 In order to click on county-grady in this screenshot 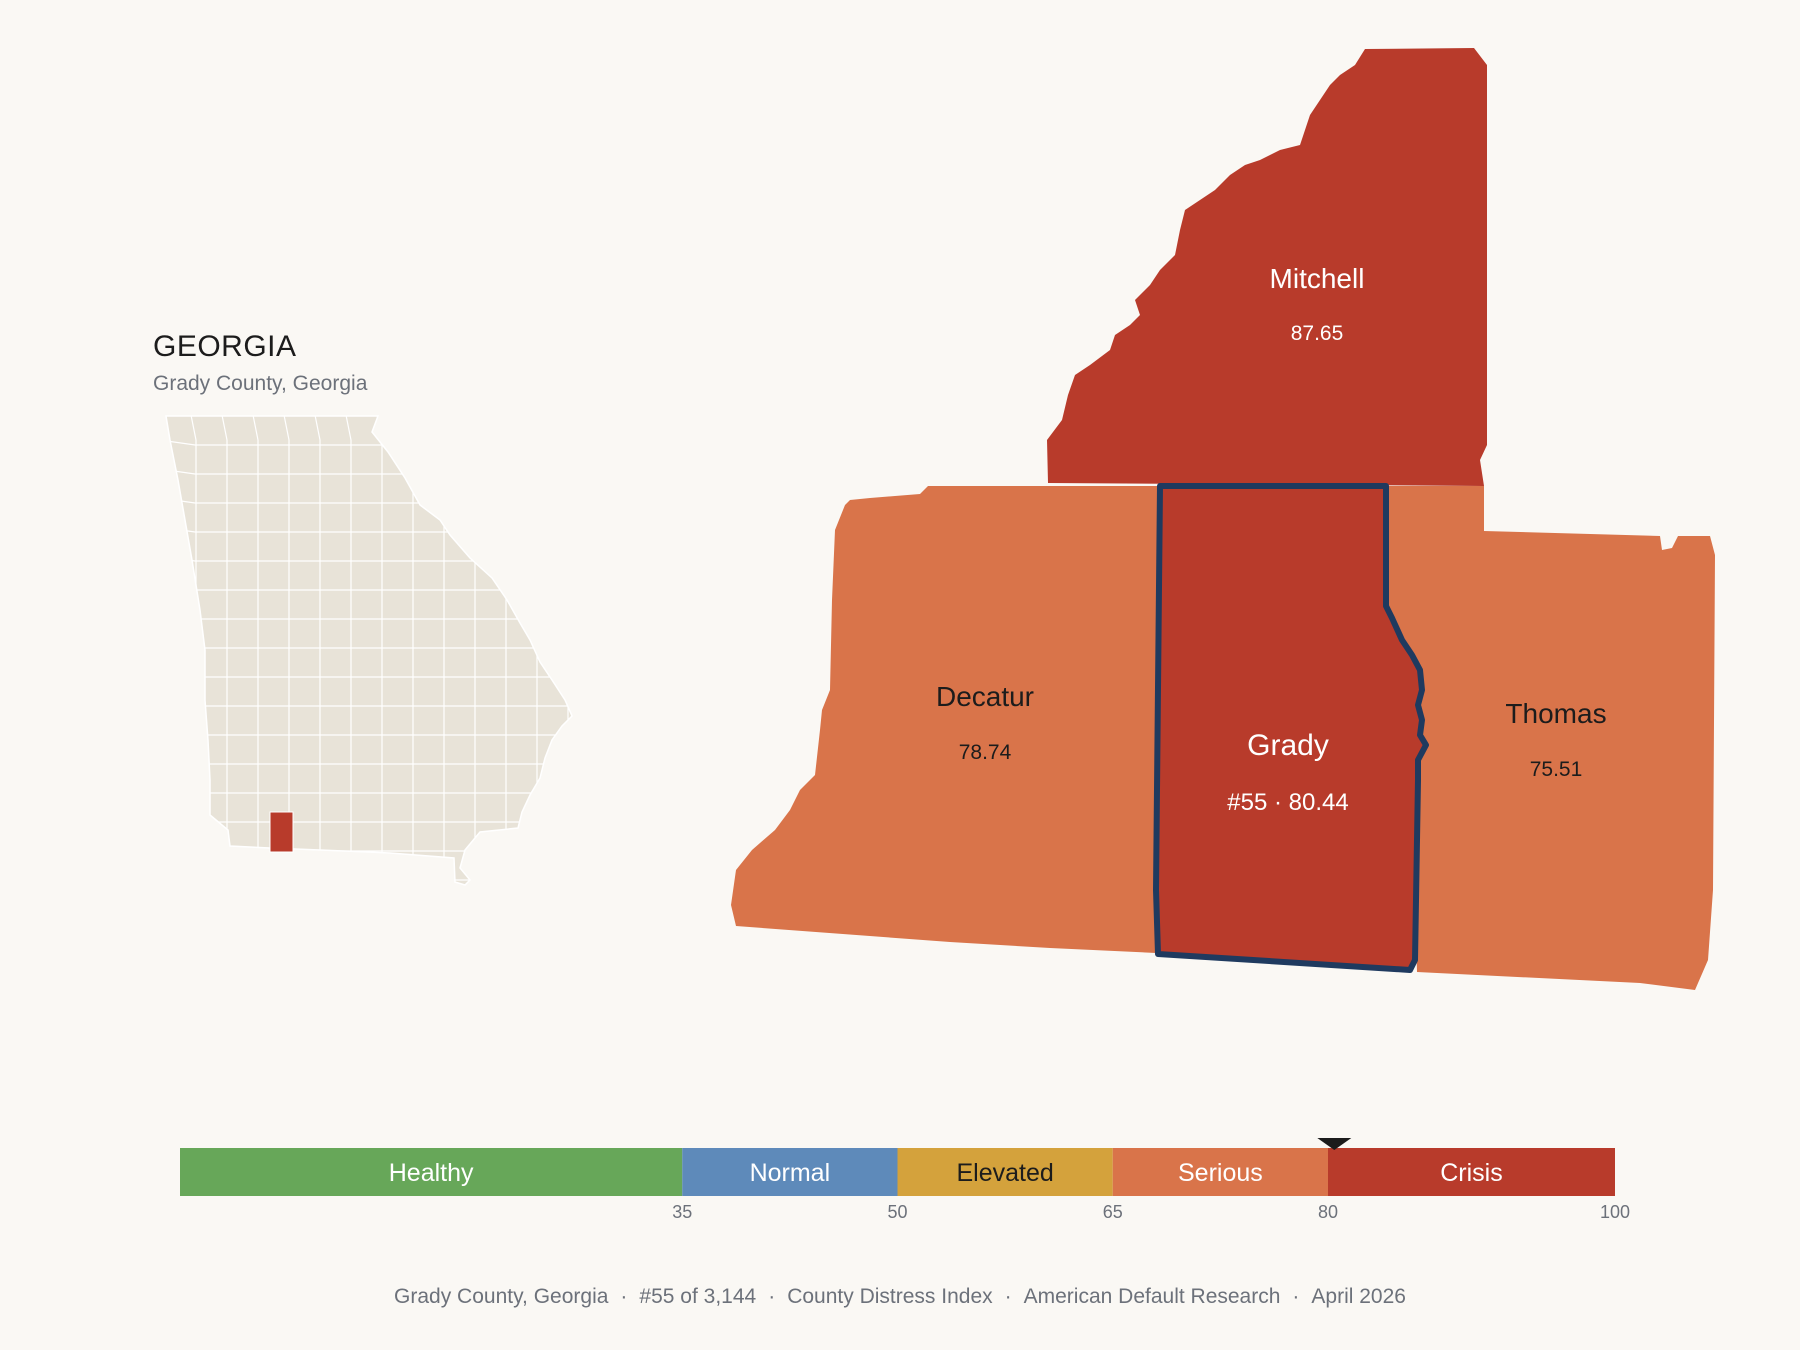, I will do `click(1291, 728)`.